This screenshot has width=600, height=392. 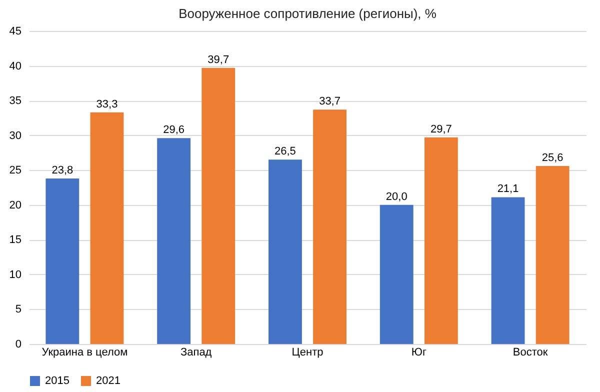 What do you see at coordinates (57, 381) in the screenshot?
I see `legend-label: 2015` at bounding box center [57, 381].